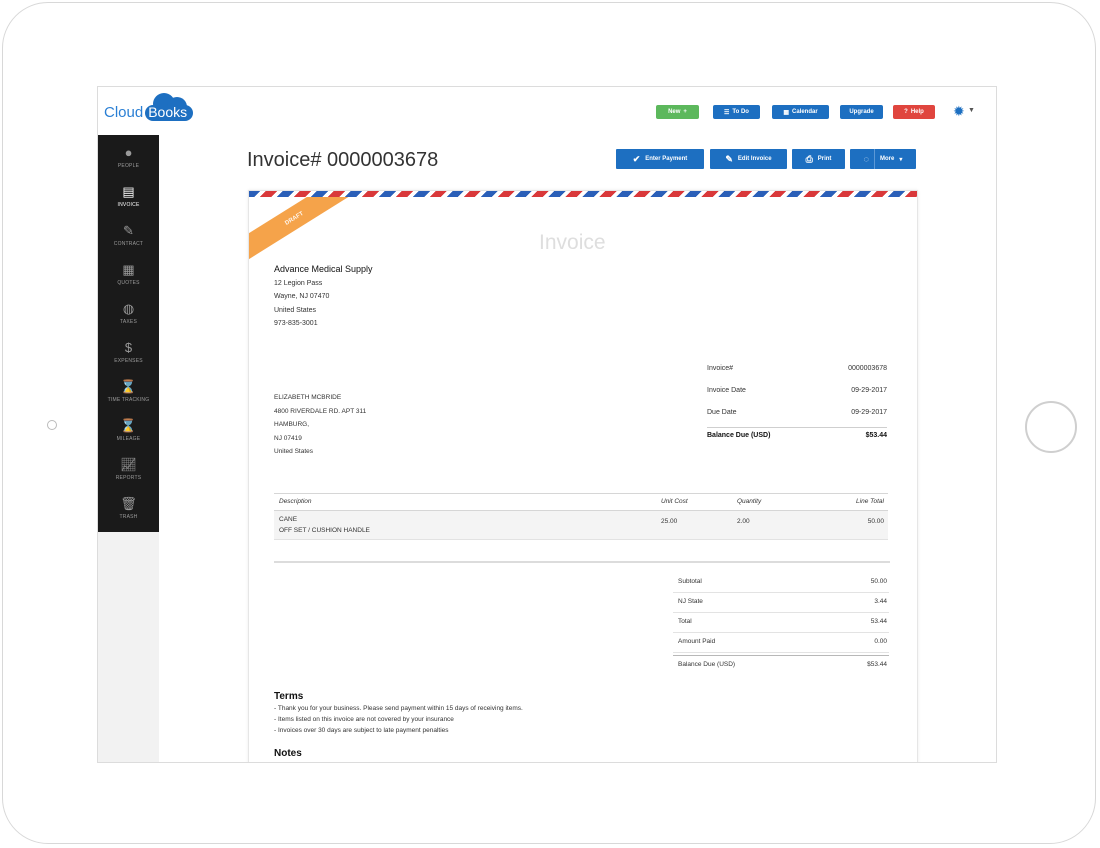  I want to click on edit-invoice-button: ✎ Edit Invoice, so click(748, 159).